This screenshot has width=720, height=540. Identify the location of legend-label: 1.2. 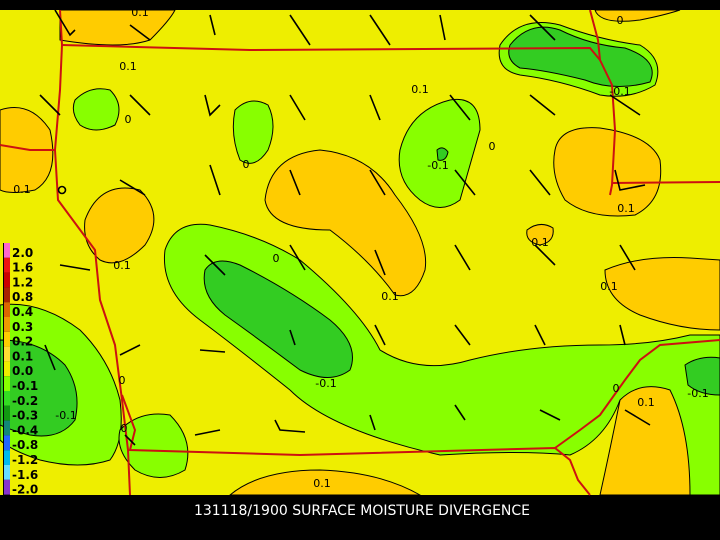
(22, 282).